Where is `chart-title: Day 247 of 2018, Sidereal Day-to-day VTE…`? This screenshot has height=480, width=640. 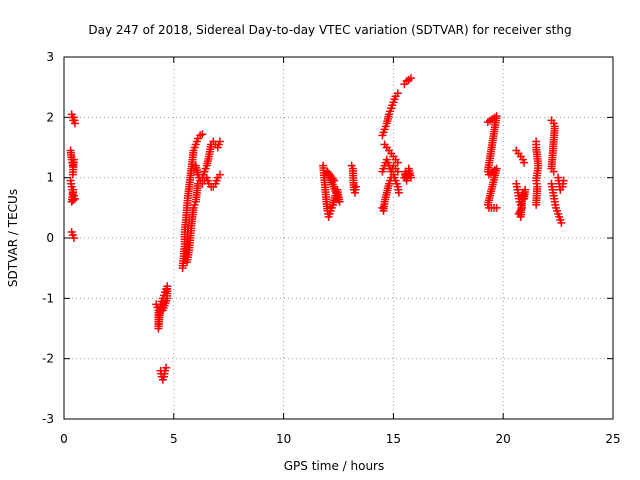
chart-title: Day 247 of 2018, Sidereal Day-to-day VTE… is located at coordinates (329, 30).